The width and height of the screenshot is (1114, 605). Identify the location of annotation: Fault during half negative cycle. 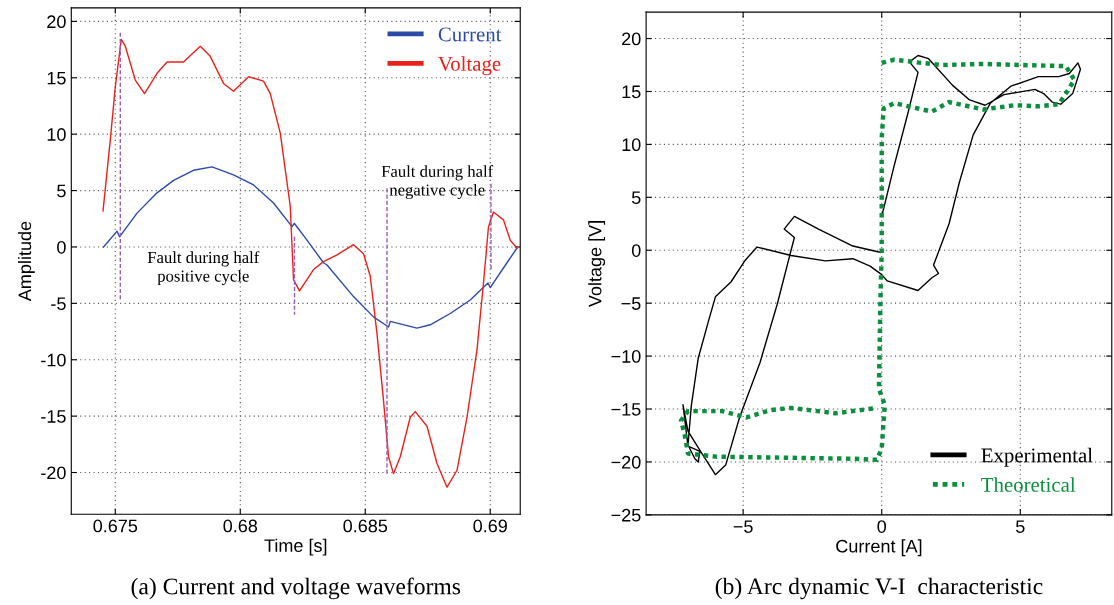
(437, 182).